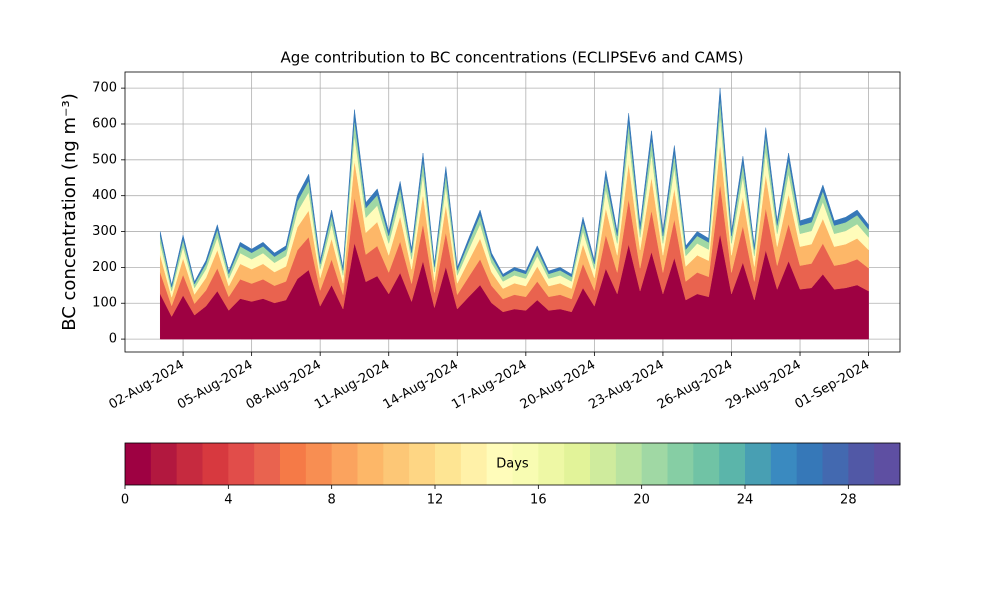  I want to click on colorbar-frame, so click(512, 464).